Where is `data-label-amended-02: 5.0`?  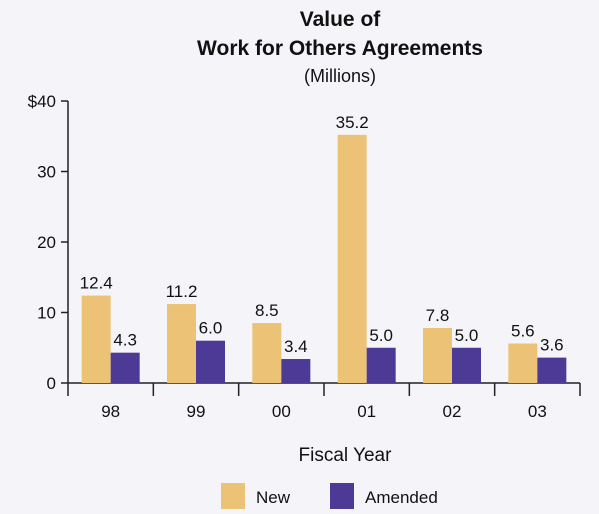
data-label-amended-02: 5.0 is located at coordinates (467, 335).